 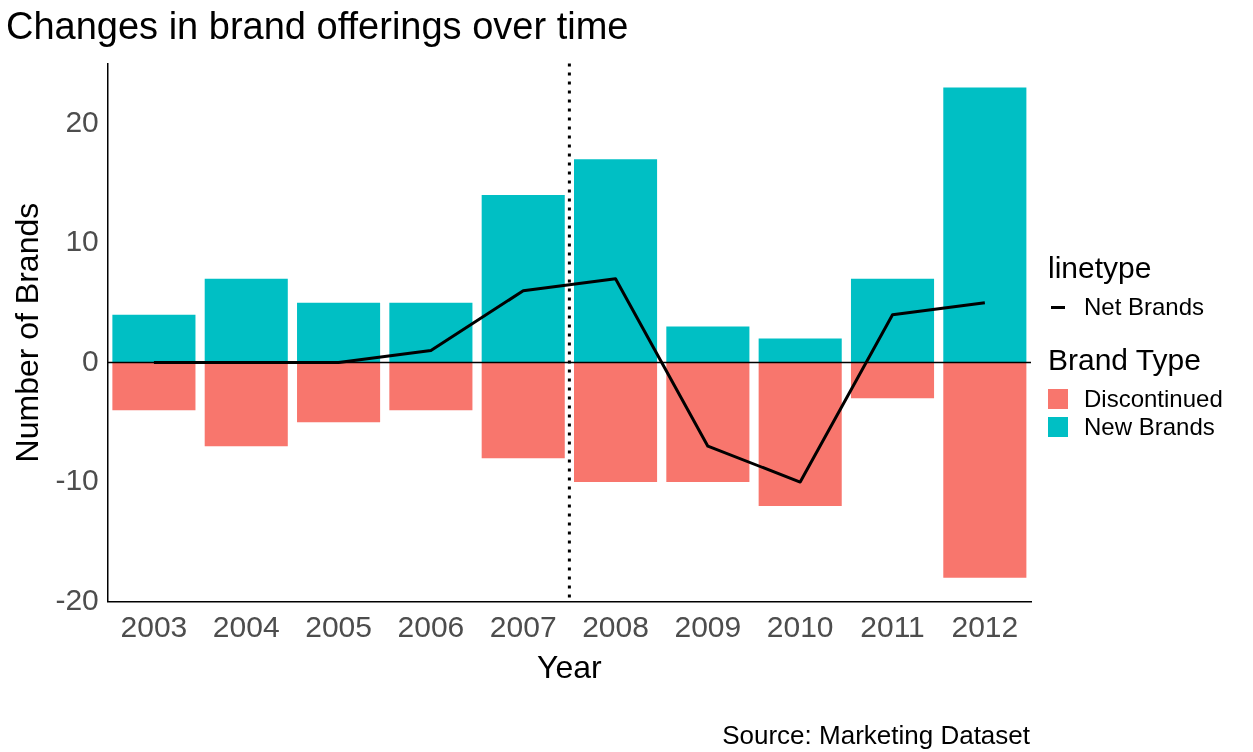 I want to click on text: linetype, so click(x=1100, y=268).